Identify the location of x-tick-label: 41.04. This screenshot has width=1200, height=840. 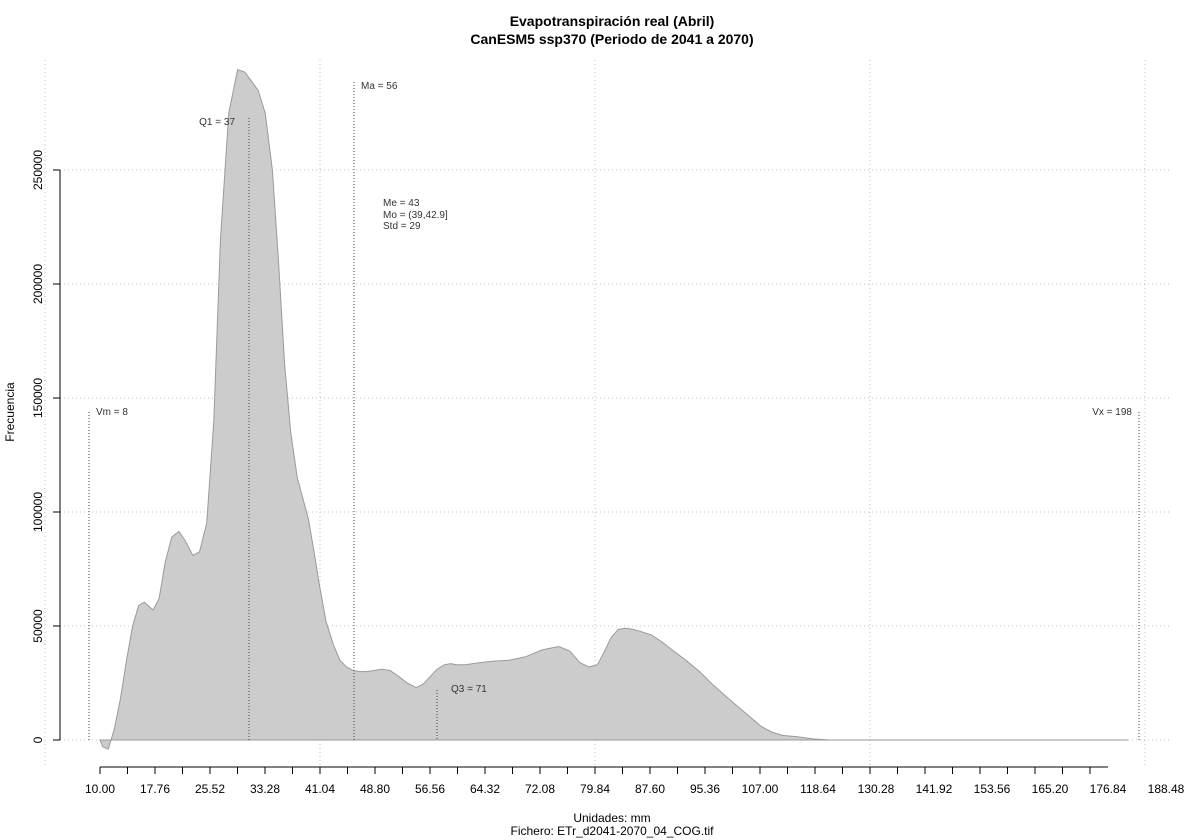
(320, 789).